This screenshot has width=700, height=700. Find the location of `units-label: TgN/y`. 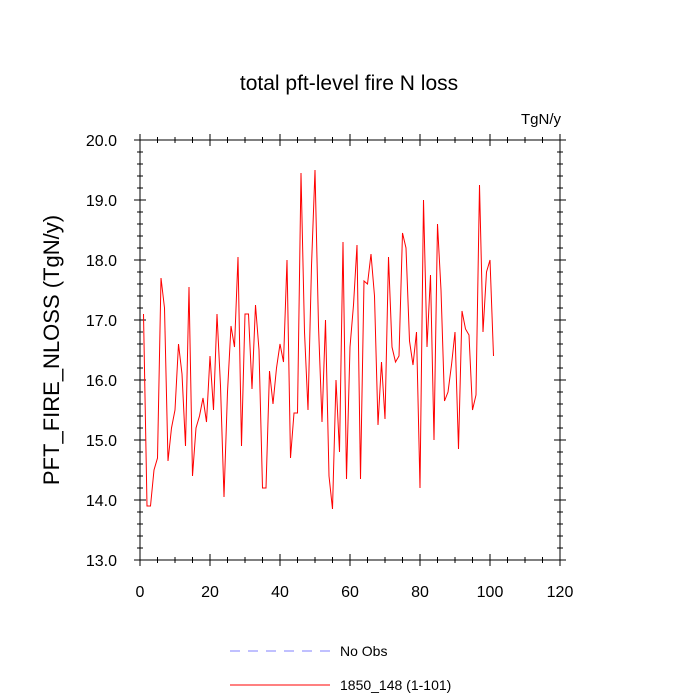

units-label: TgN/y is located at coordinates (541, 119).